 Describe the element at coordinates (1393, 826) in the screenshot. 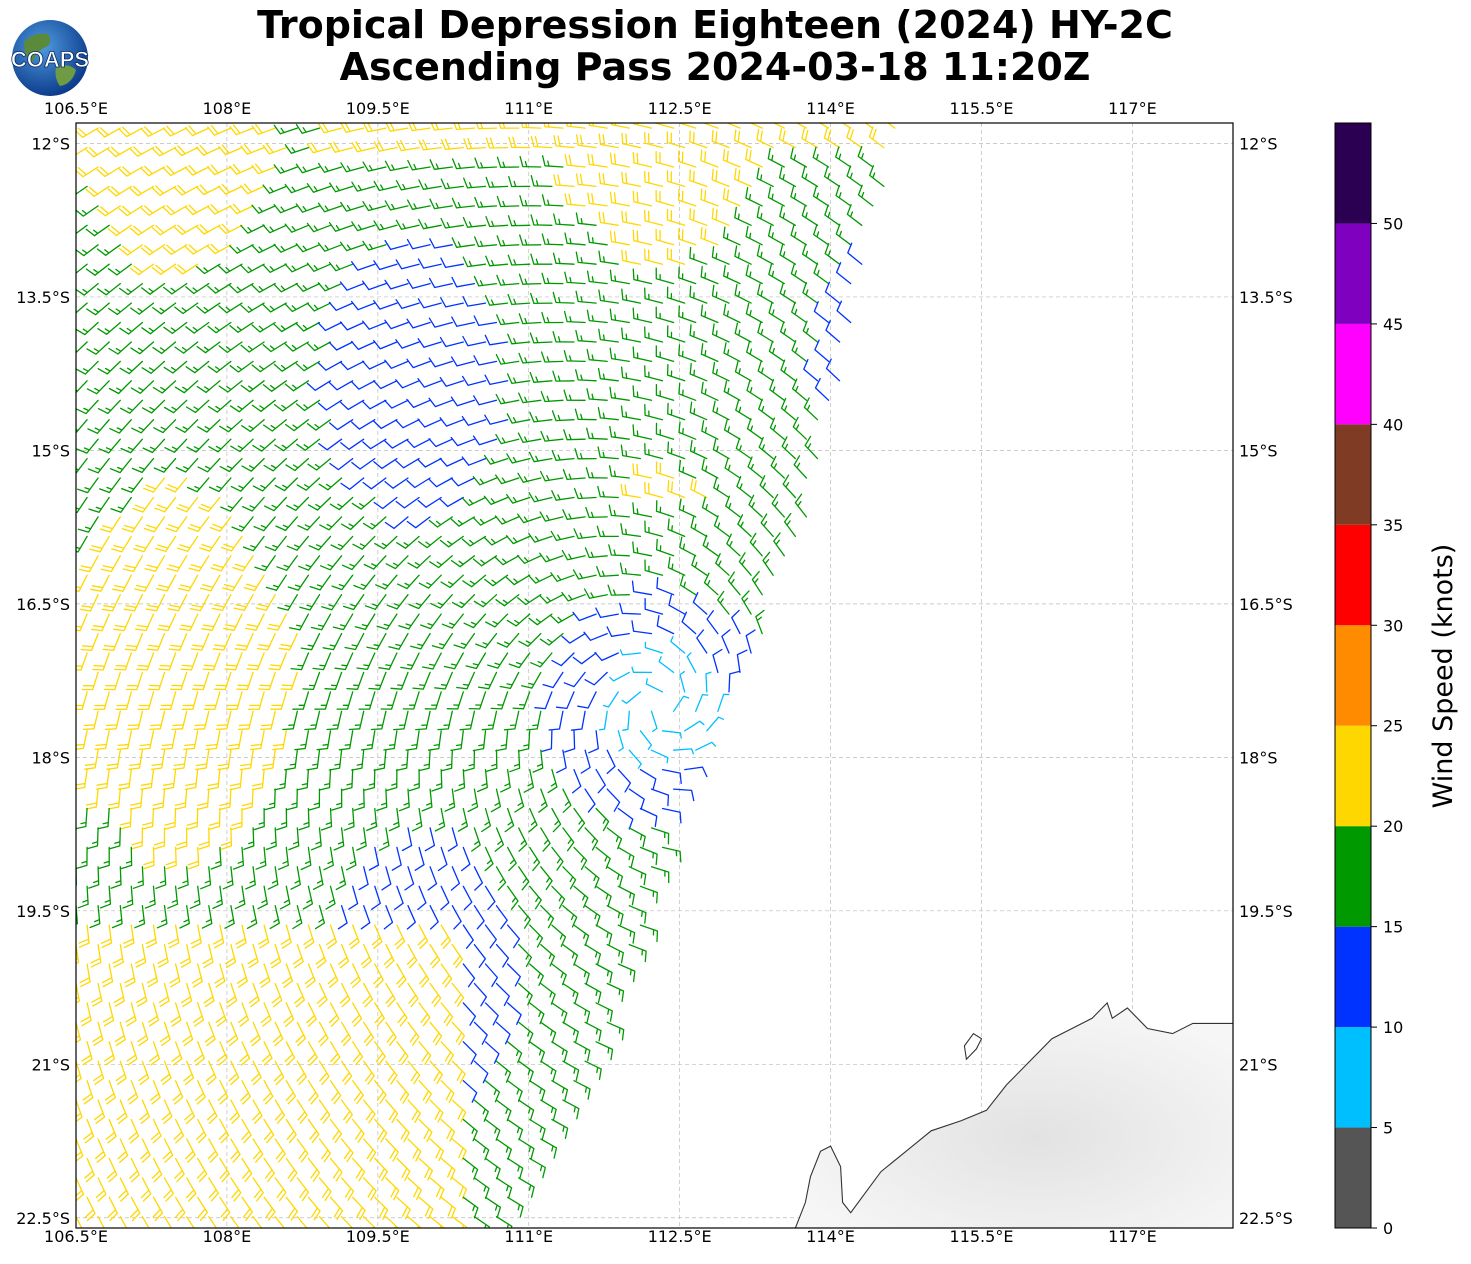

I see `colorbar-tick-label: 20` at that location.